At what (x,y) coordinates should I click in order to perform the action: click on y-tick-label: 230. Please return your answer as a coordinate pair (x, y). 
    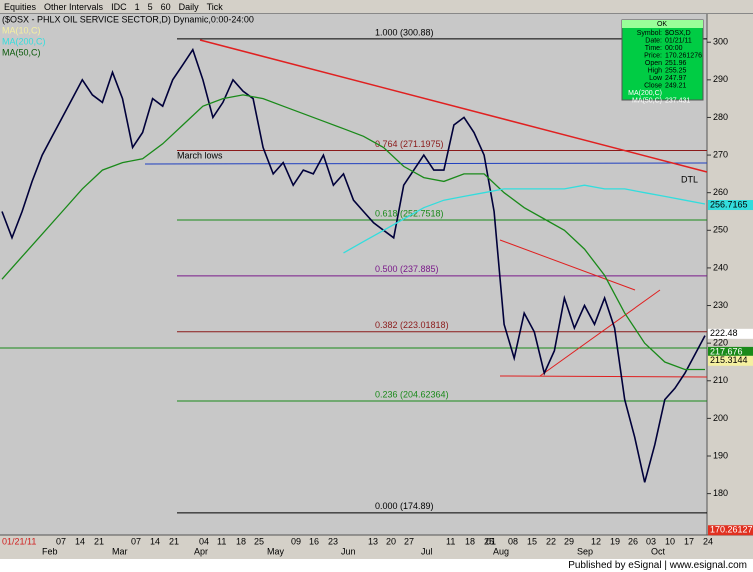
    Looking at the image, I should click on (720, 305).